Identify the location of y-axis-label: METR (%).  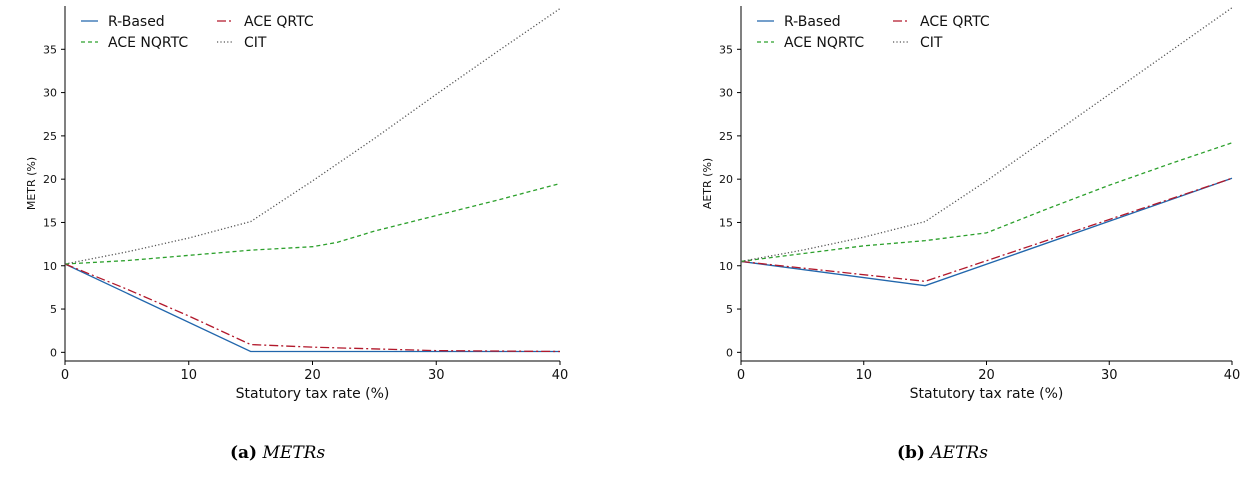
(31, 183).